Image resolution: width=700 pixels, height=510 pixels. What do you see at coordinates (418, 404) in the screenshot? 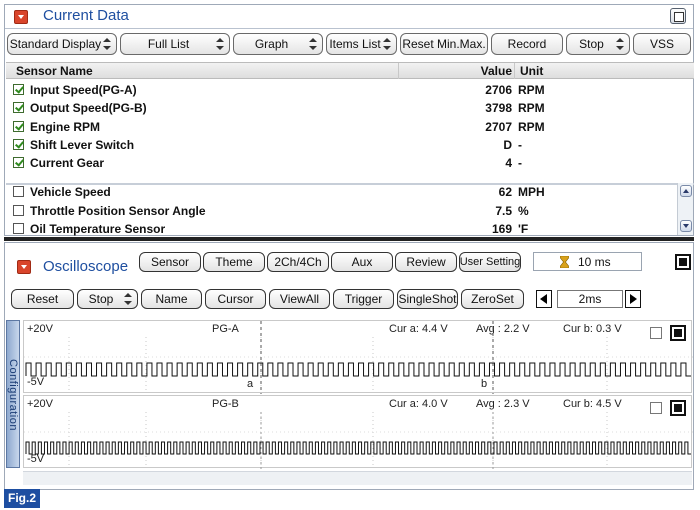
I see `cursor-a-readout: Cur a: 4.0 V` at bounding box center [418, 404].